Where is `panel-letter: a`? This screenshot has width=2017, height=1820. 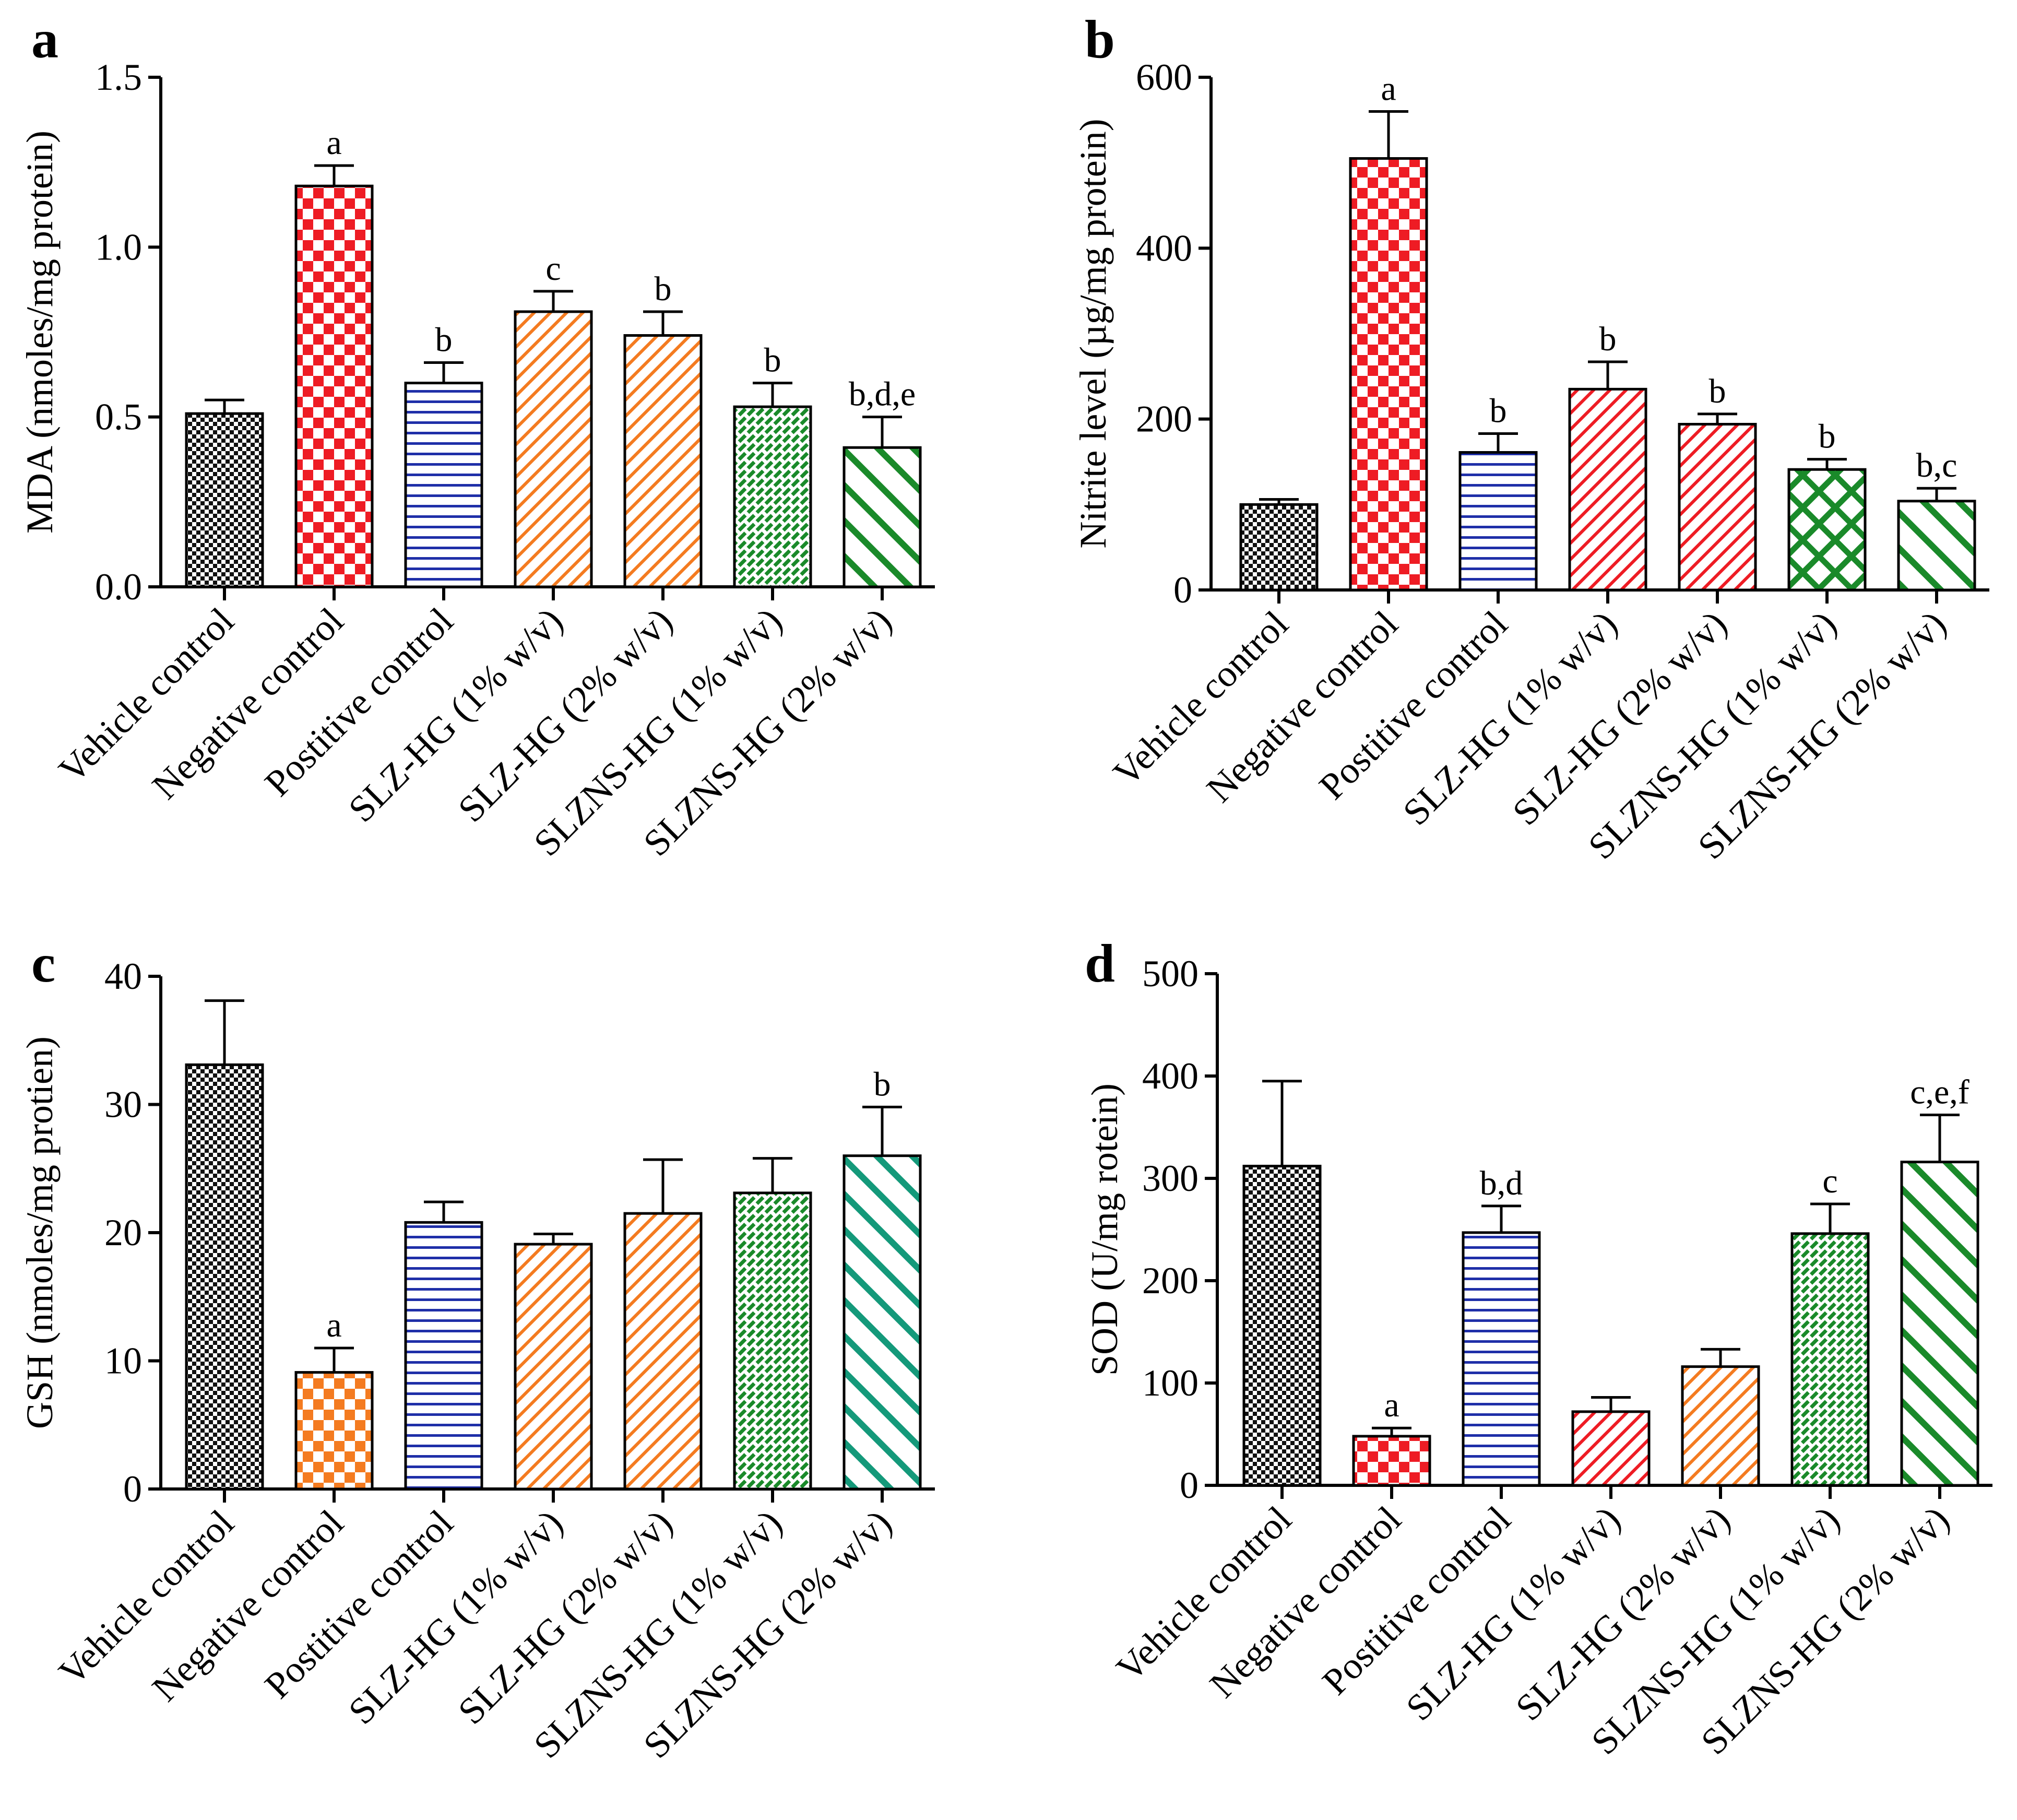 panel-letter: a is located at coordinates (45, 39).